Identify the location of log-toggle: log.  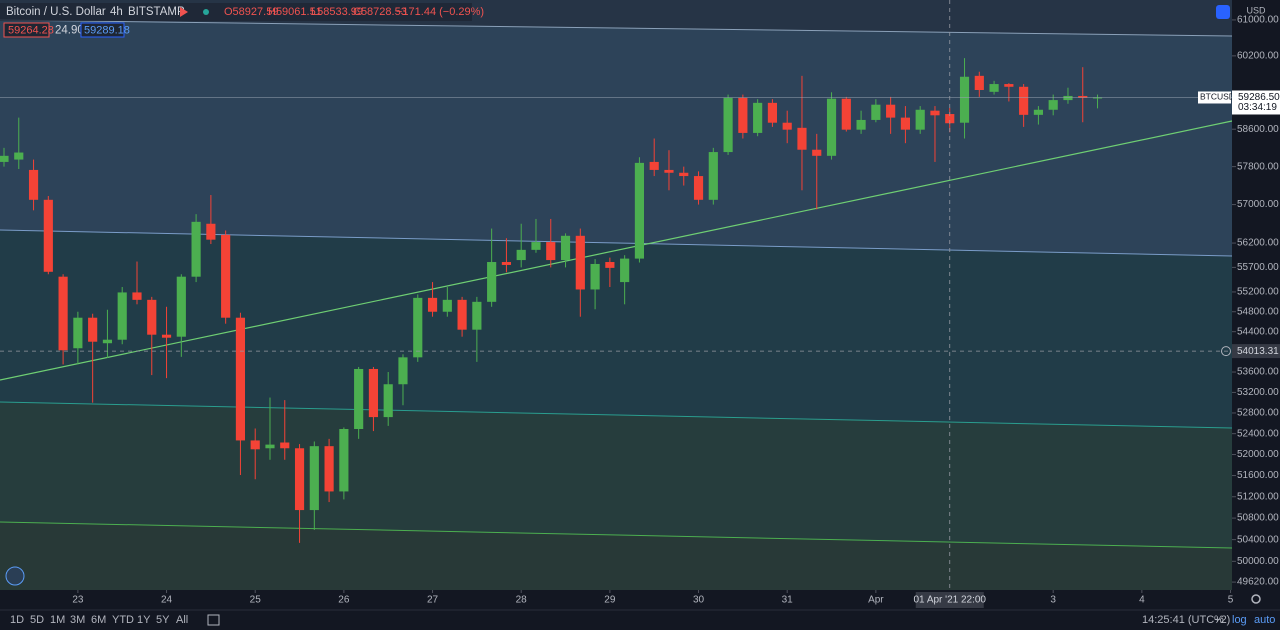
(1239, 620).